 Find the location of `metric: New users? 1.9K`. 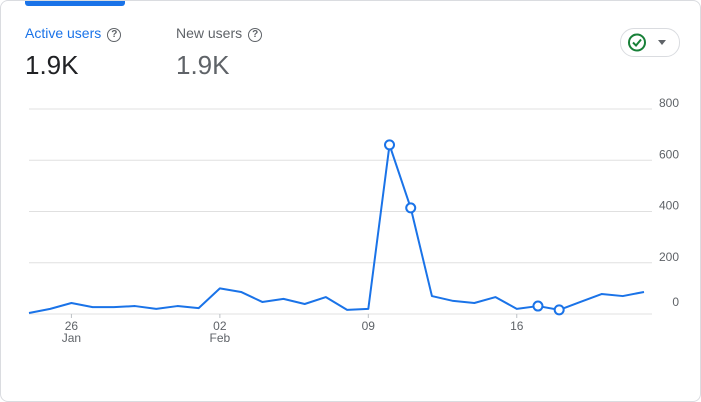

metric: New users? 1.9K is located at coordinates (219, 53).